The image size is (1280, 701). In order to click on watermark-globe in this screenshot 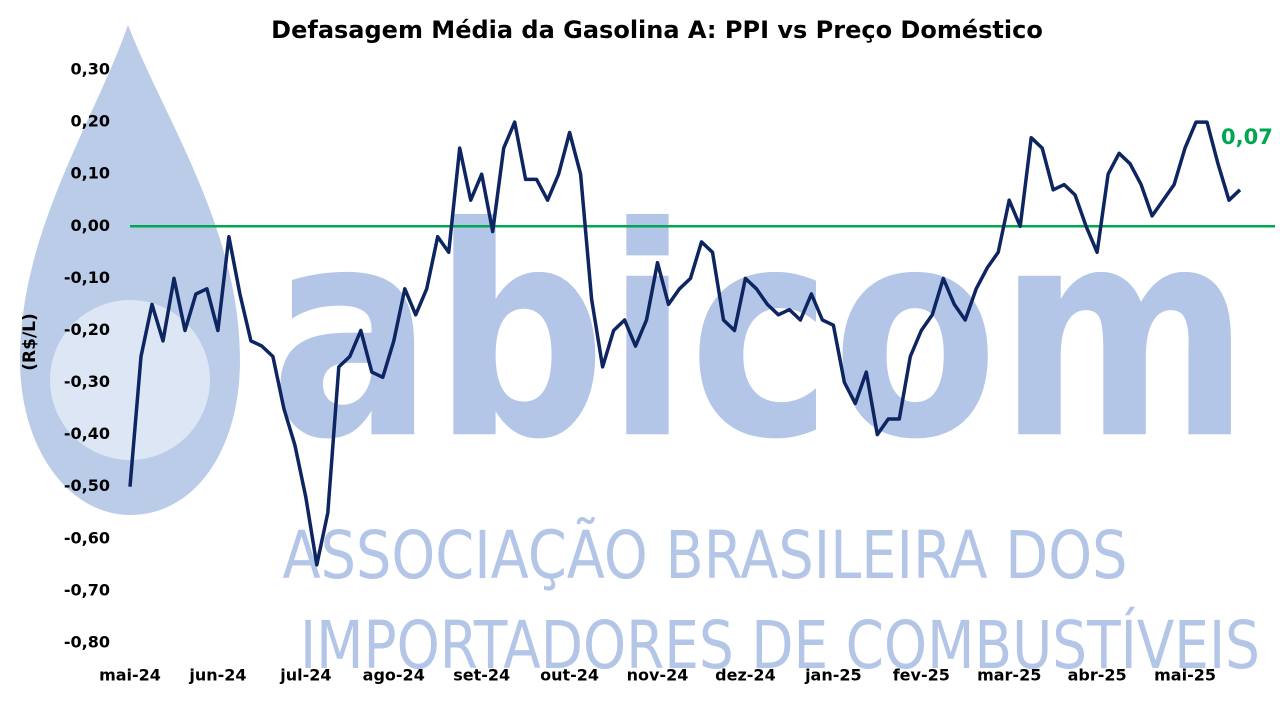, I will do `click(130, 380)`.